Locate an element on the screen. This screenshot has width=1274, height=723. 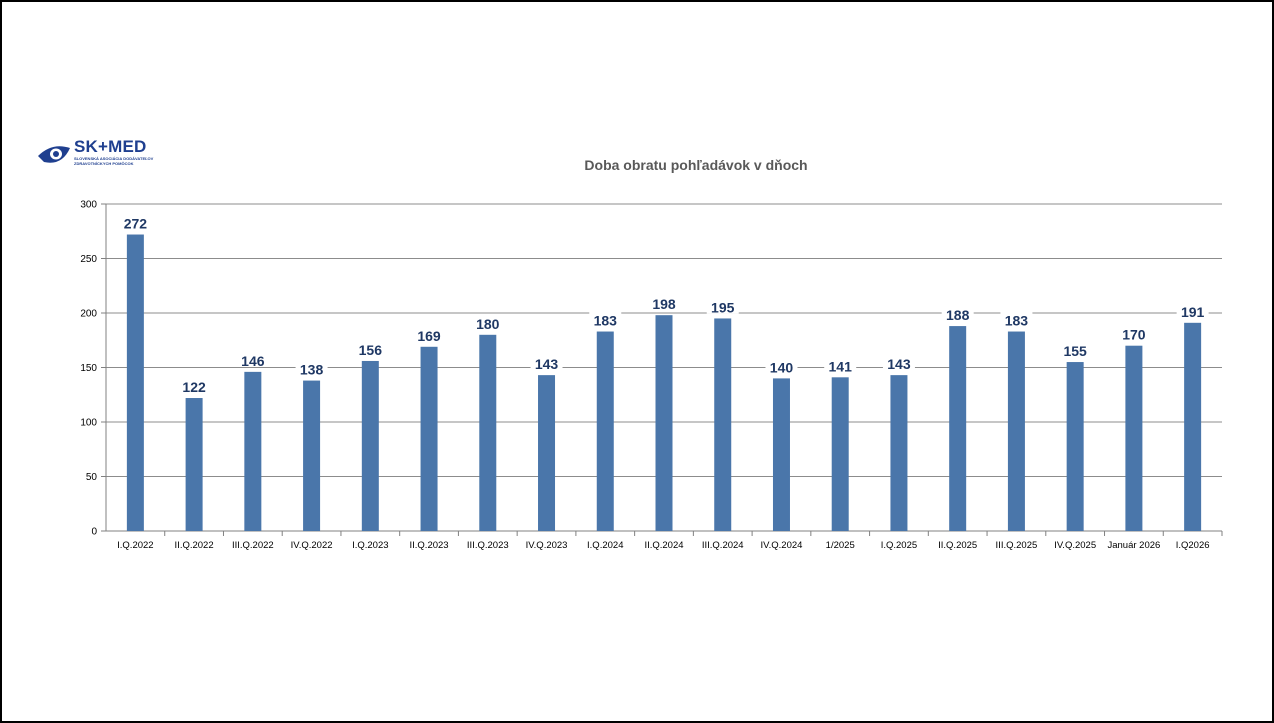
data-label-III.Q.2024: 195 is located at coordinates (723, 307).